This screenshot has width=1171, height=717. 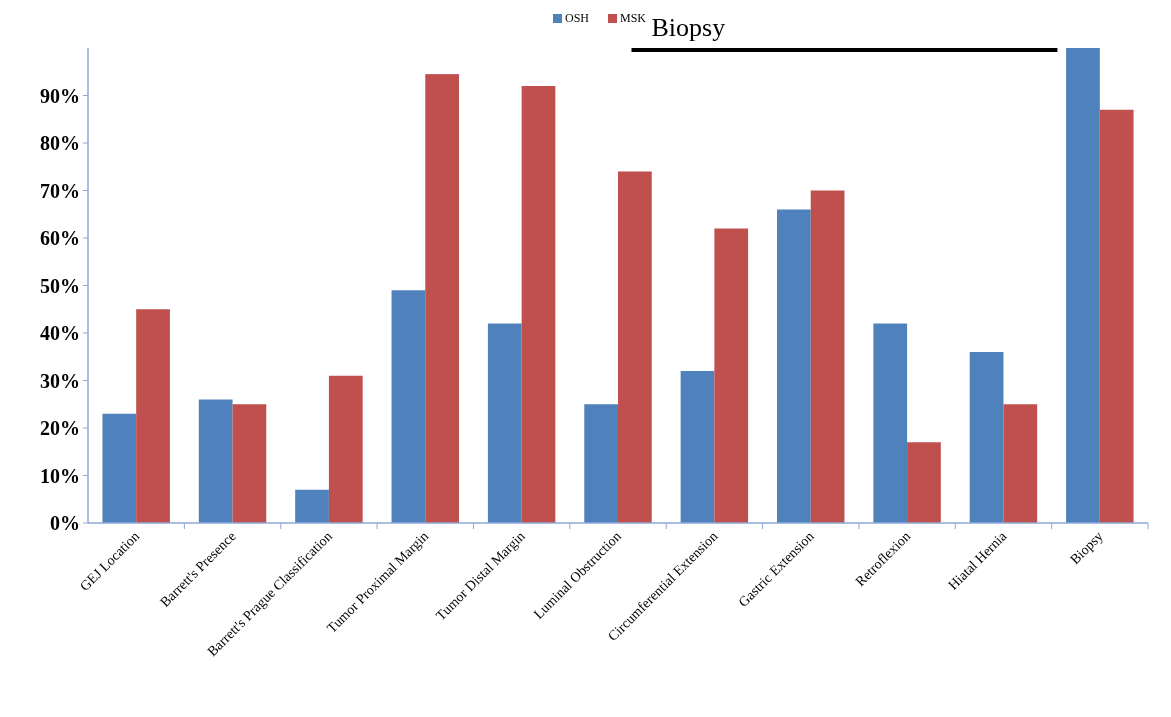 What do you see at coordinates (577, 18) in the screenshot?
I see `legend-label: OSH` at bounding box center [577, 18].